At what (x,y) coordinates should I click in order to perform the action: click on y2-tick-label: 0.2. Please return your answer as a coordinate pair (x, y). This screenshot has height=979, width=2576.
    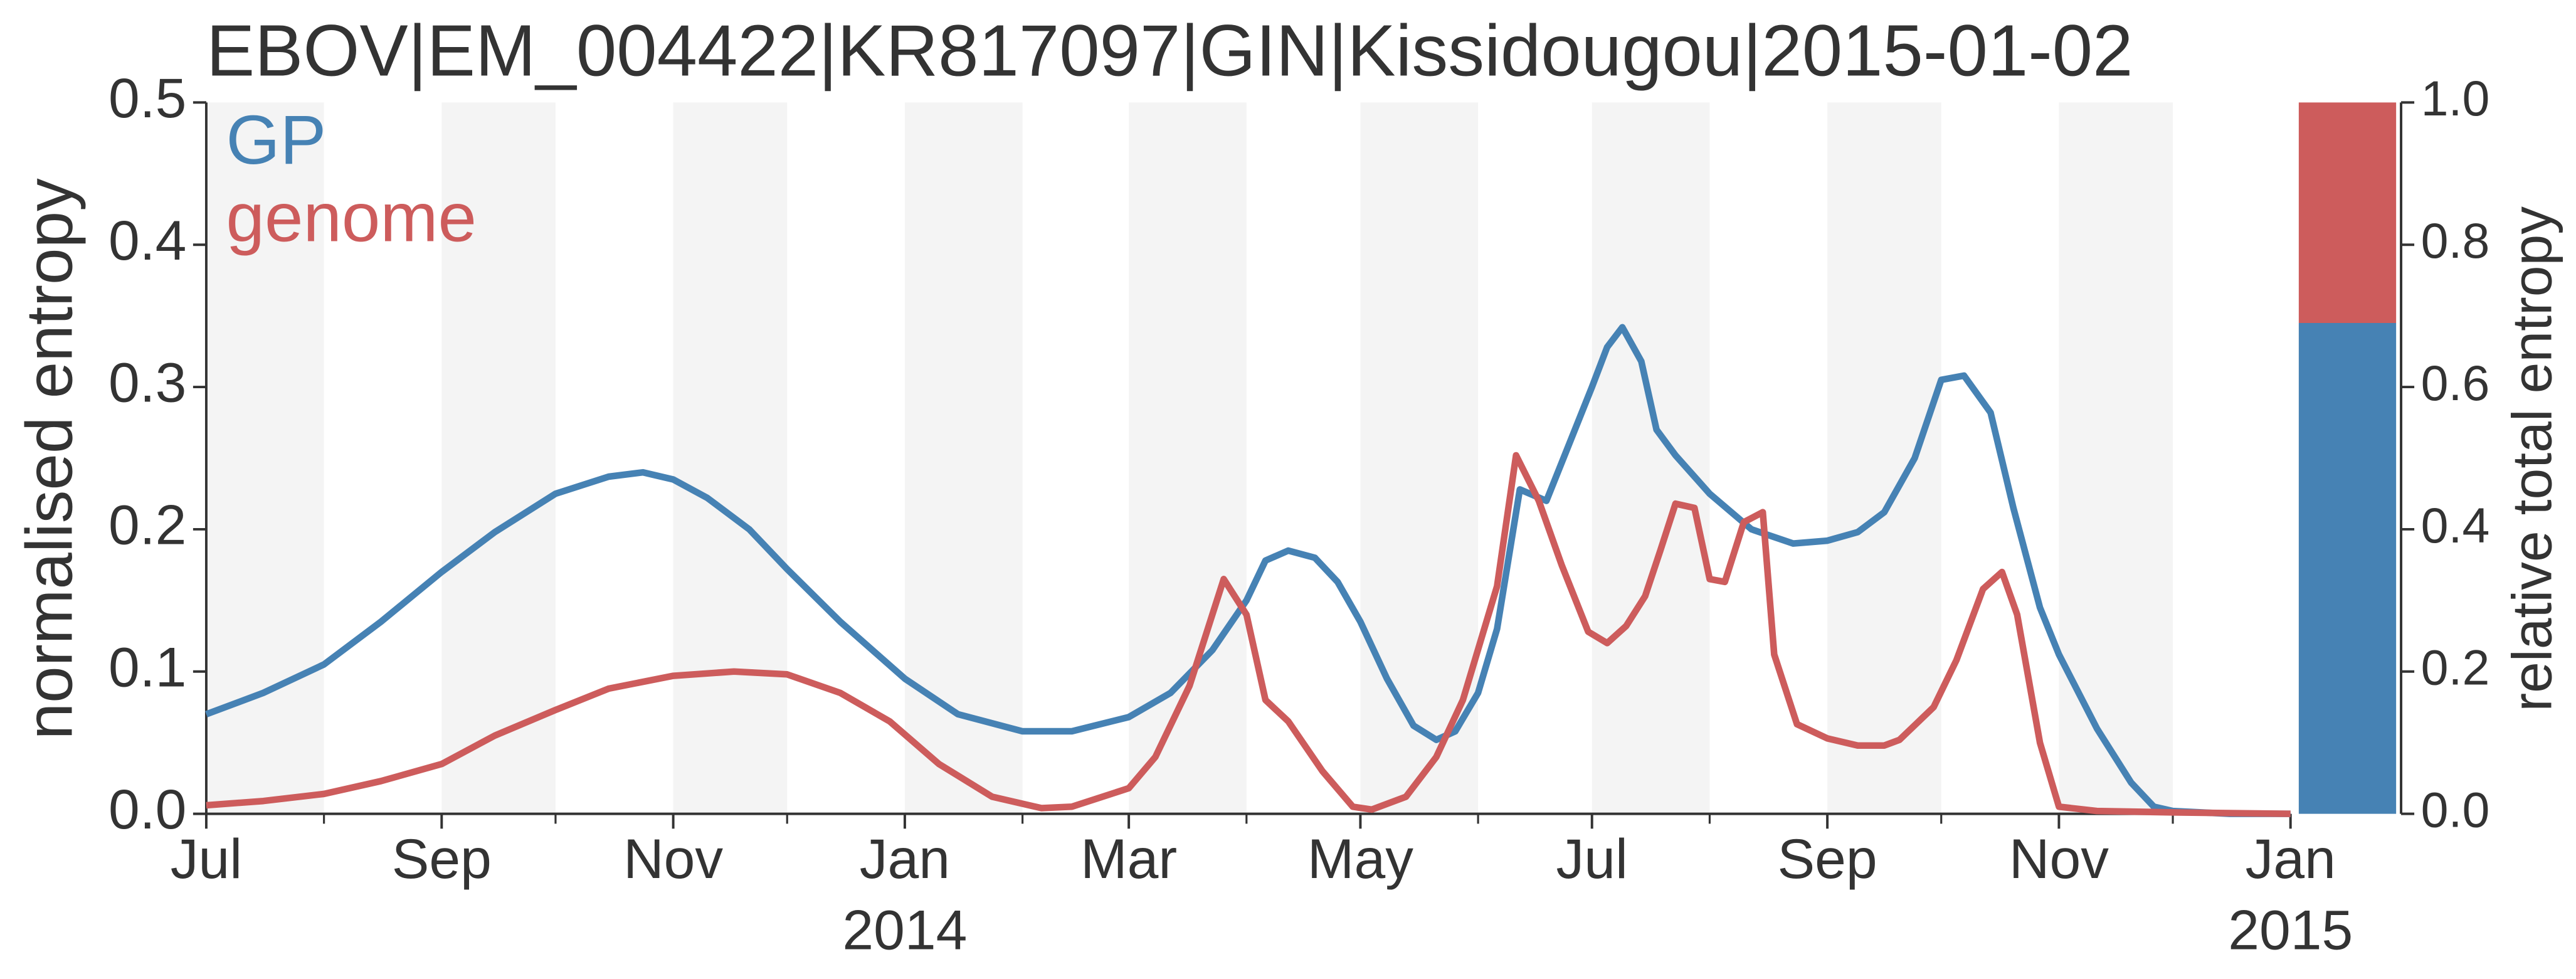
    Looking at the image, I should click on (2455, 668).